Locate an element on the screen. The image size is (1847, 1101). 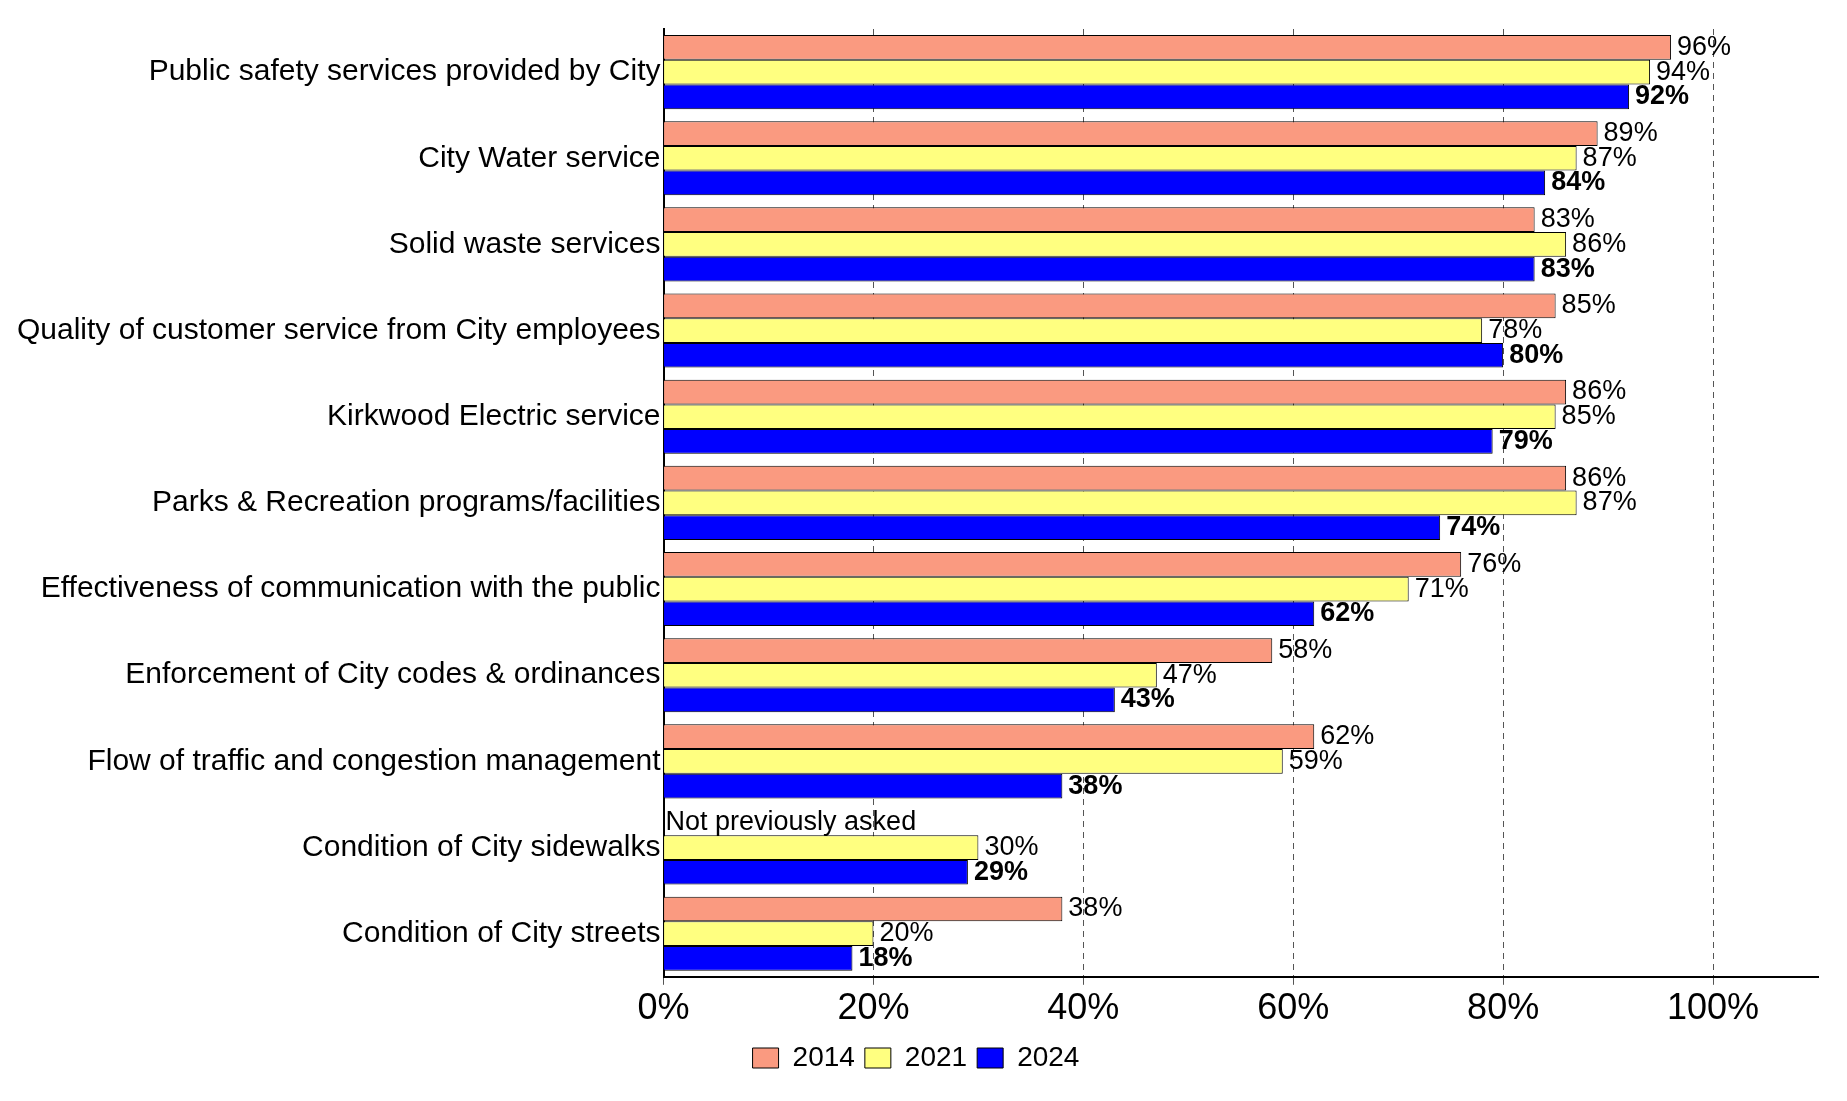
x-tick-label: 60% is located at coordinates (1293, 1007).